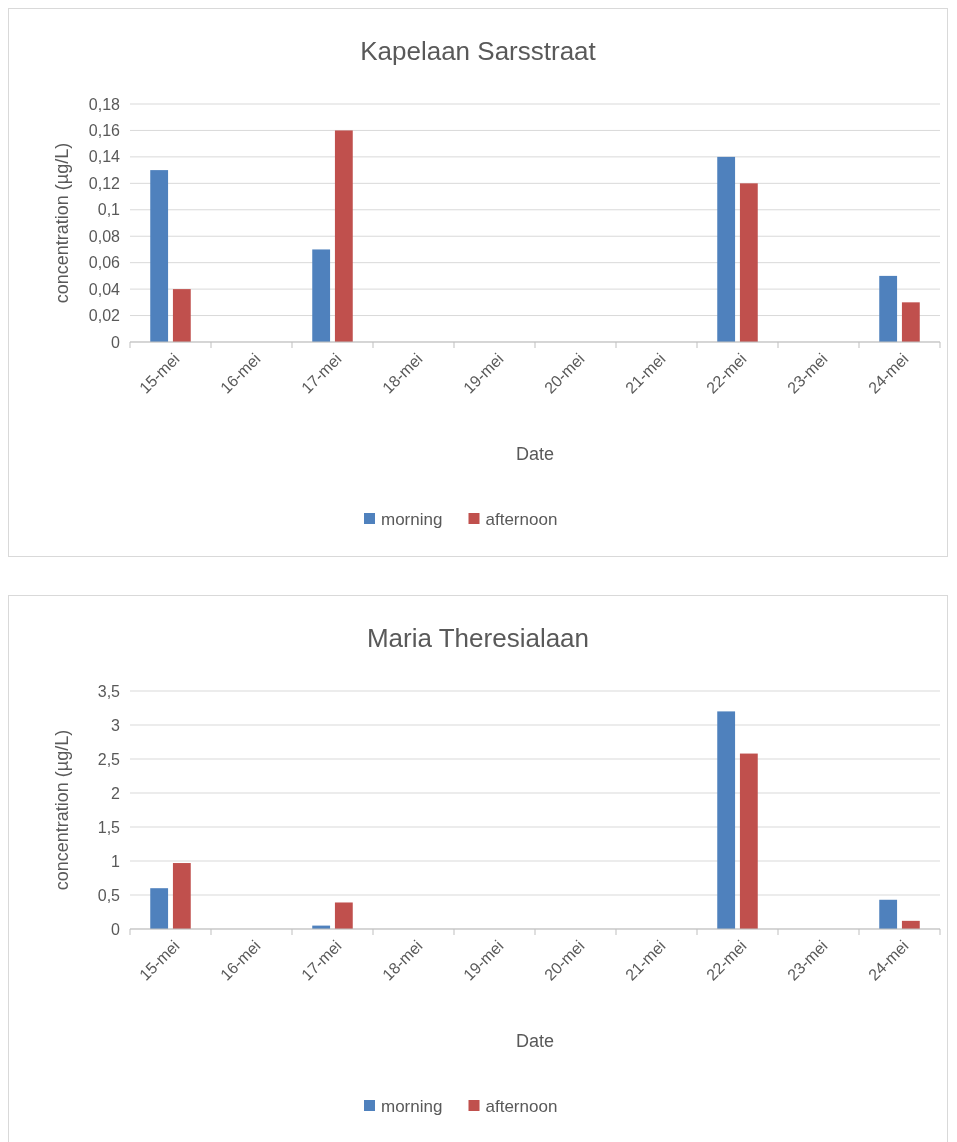  I want to click on y-tick-label: 0,06, so click(104, 263).